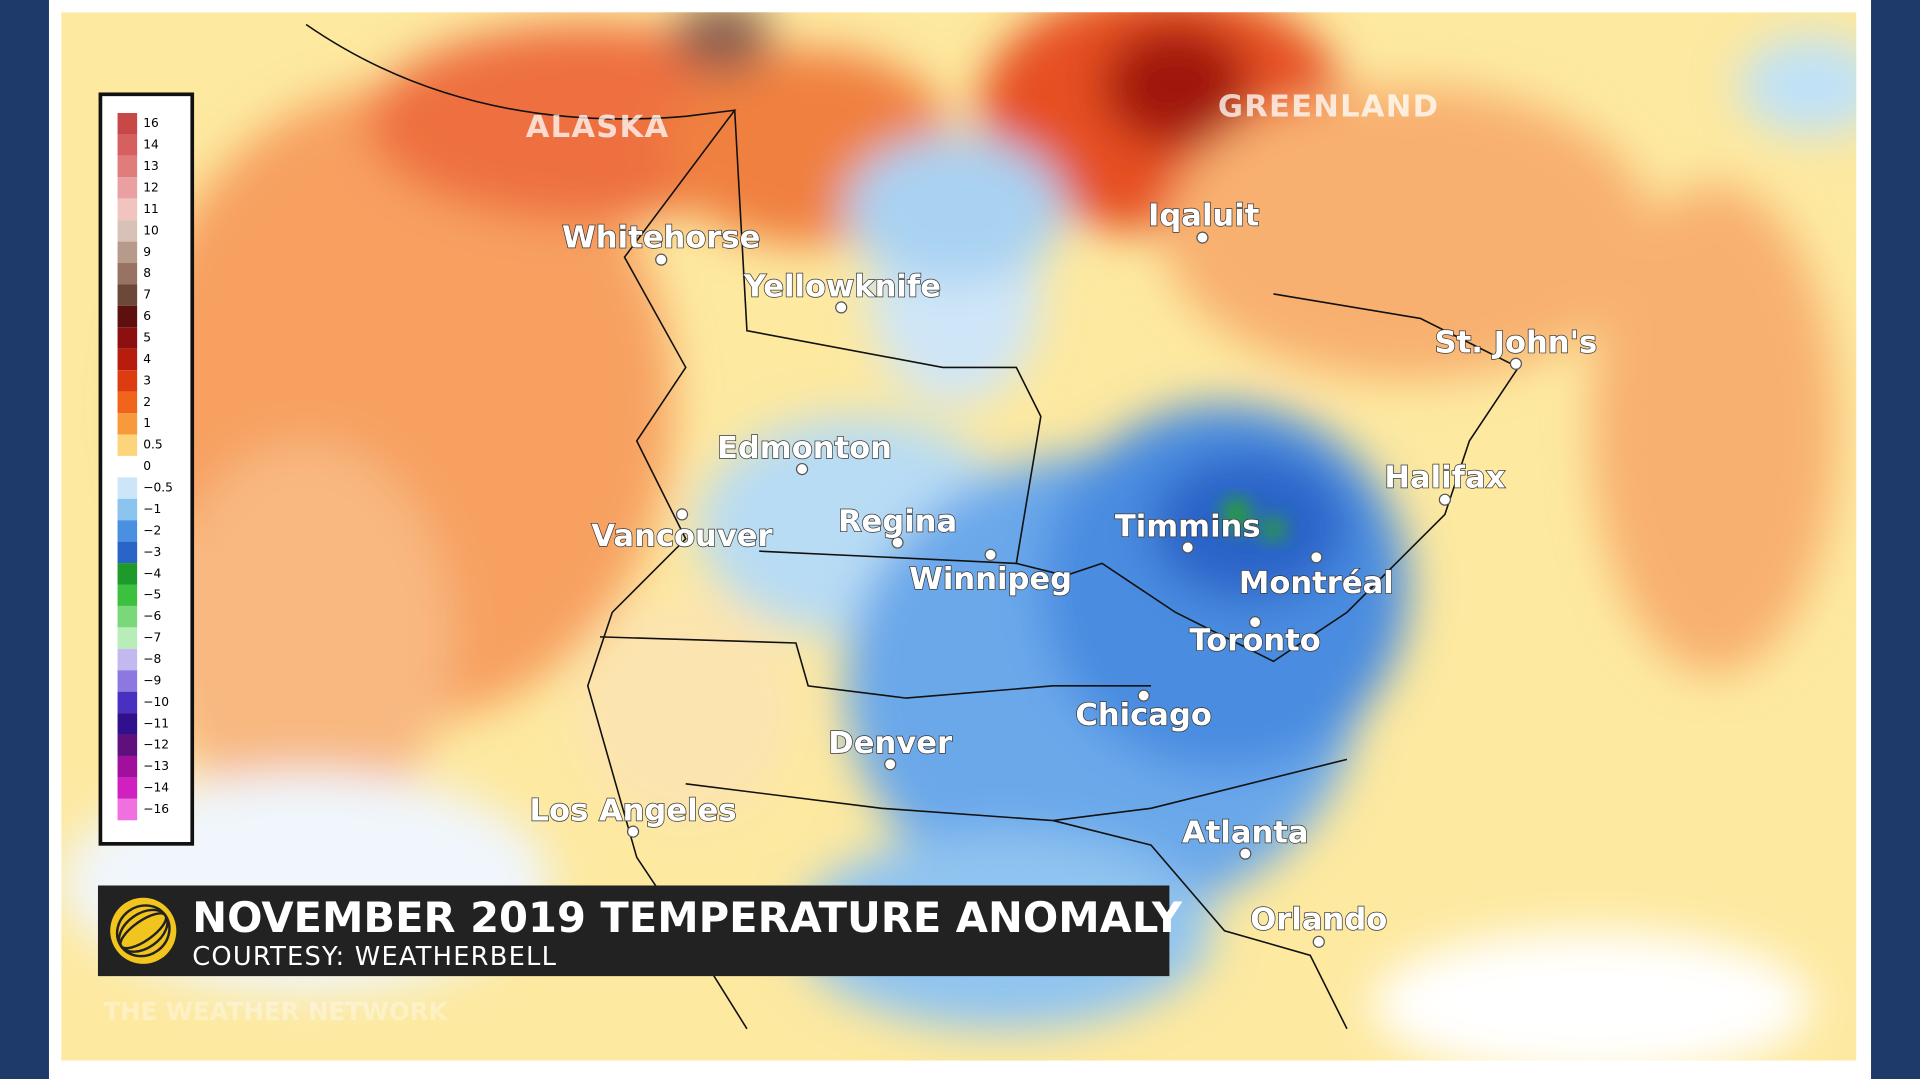 The width and height of the screenshot is (1920, 1079). What do you see at coordinates (598, 127) in the screenshot?
I see `region-label: ALASKA` at bounding box center [598, 127].